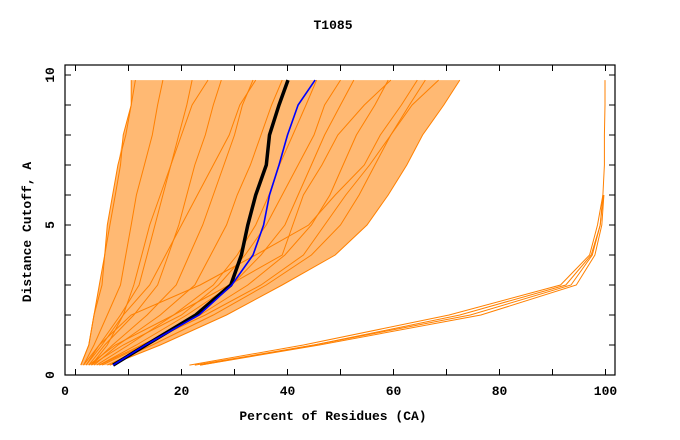  What do you see at coordinates (50, 75) in the screenshot?
I see `y-tick-label: 10` at bounding box center [50, 75].